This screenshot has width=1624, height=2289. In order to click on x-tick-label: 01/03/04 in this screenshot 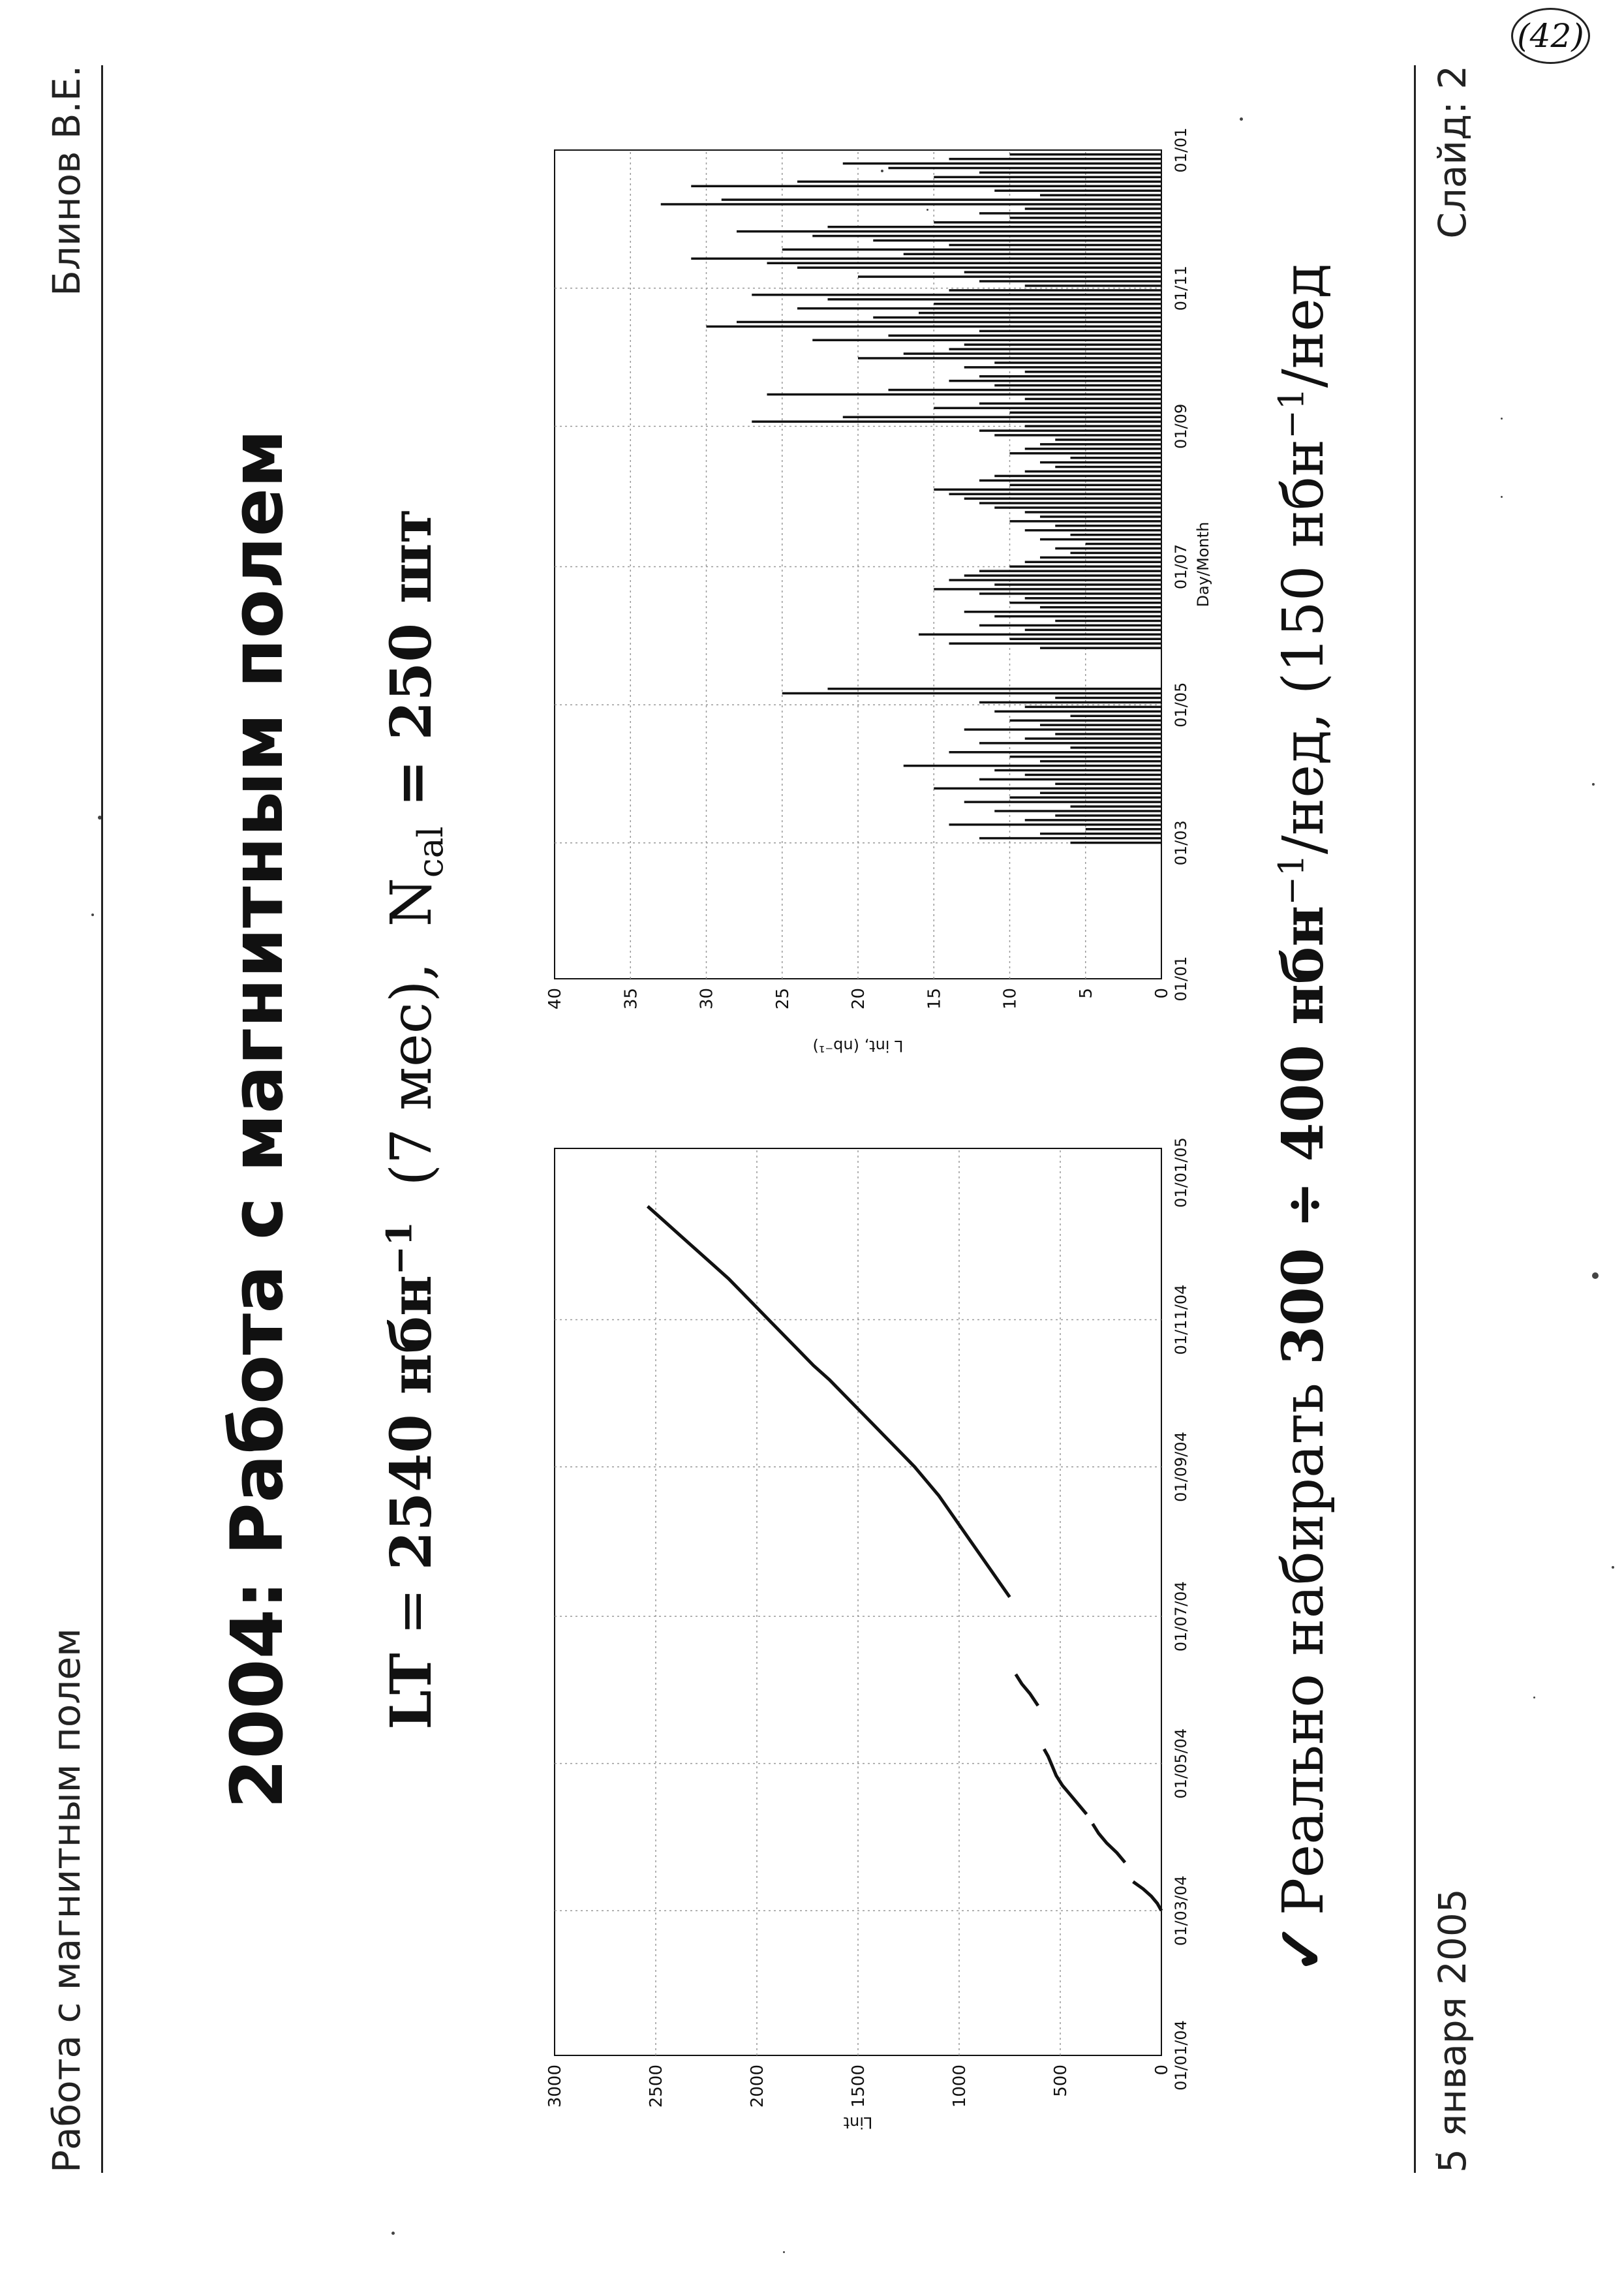, I will do `click(1181, 1910)`.